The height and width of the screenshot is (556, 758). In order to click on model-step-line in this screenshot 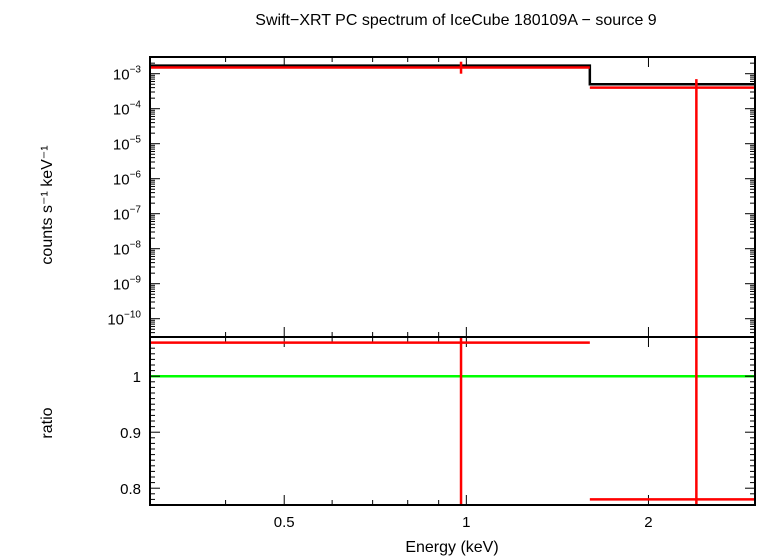, I will do `click(452, 75)`.